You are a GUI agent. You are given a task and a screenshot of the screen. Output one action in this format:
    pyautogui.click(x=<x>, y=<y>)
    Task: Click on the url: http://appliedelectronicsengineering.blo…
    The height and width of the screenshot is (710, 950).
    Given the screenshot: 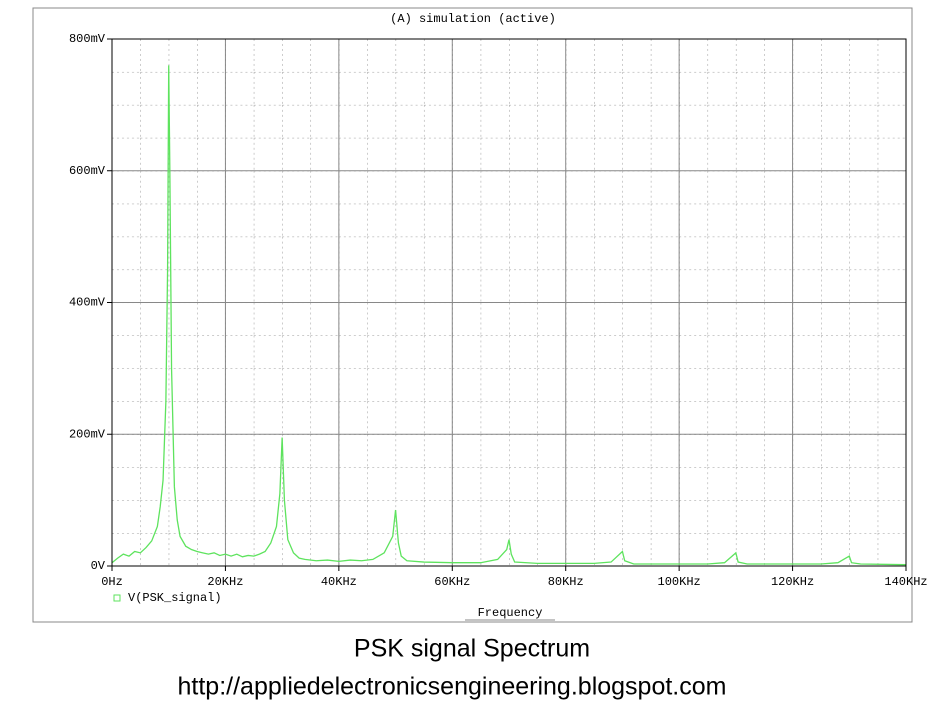 What is the action you would take?
    pyautogui.click(x=452, y=687)
    